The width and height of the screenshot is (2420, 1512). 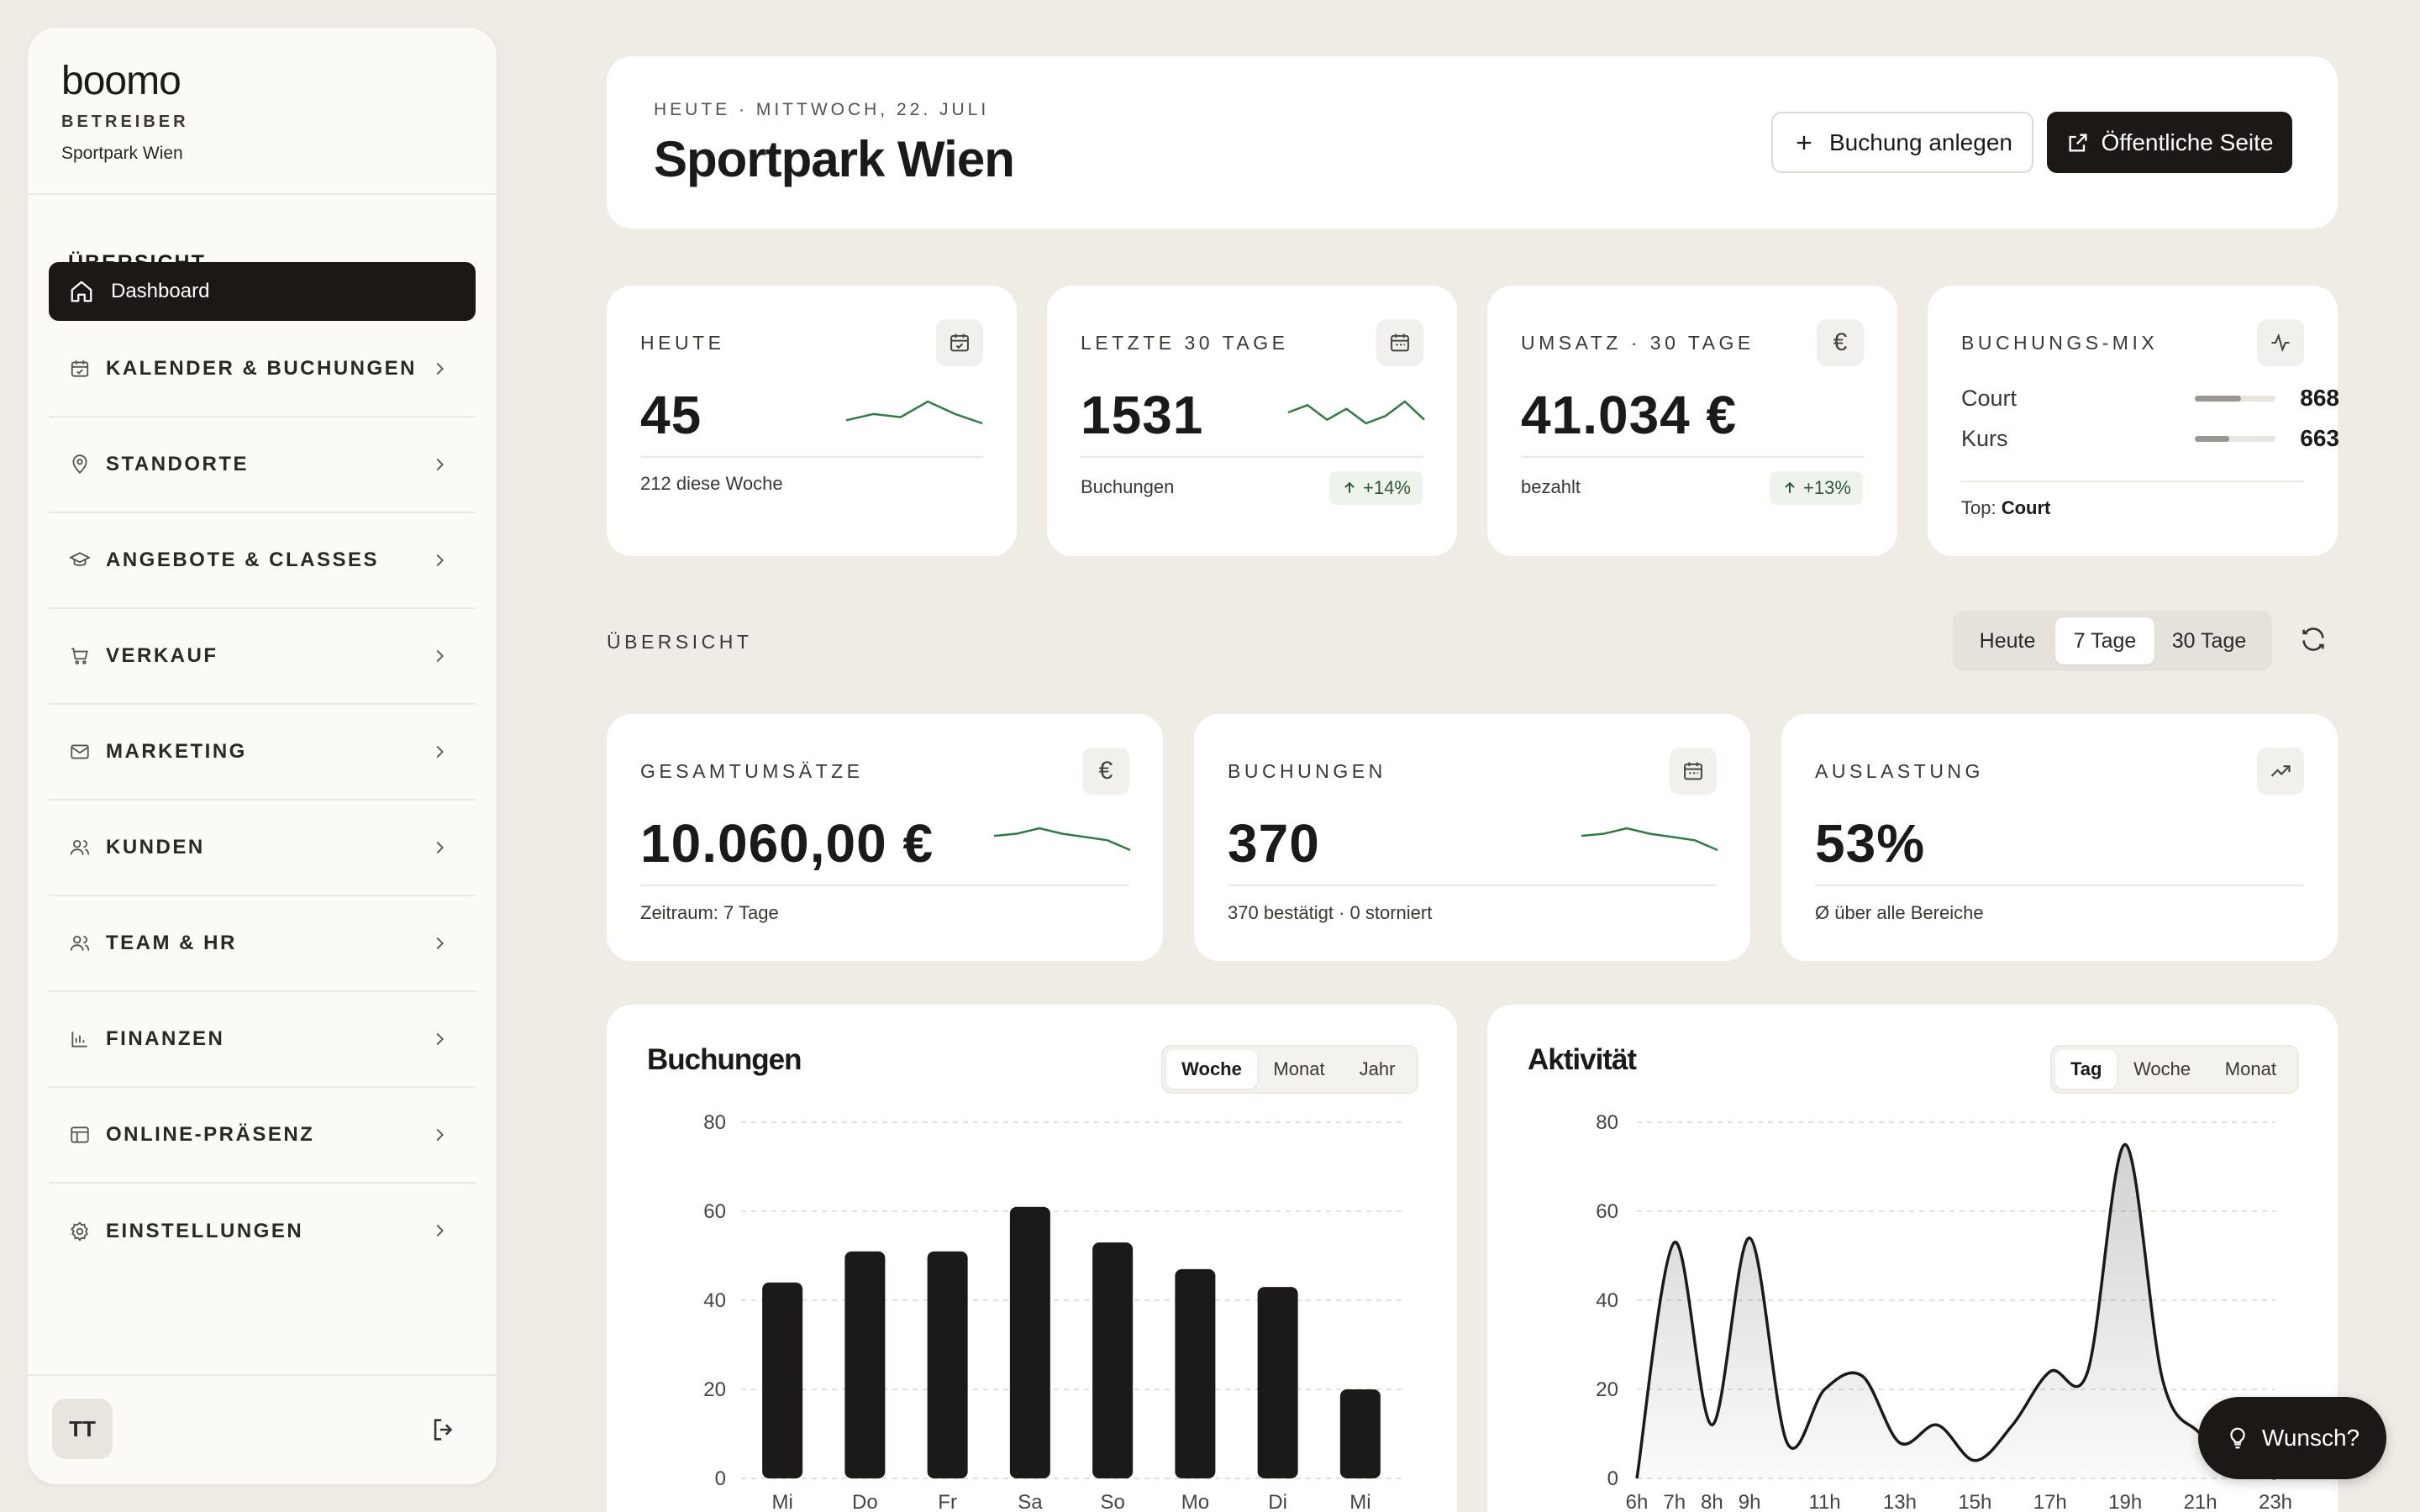 I want to click on users-icon, so click(x=80, y=847).